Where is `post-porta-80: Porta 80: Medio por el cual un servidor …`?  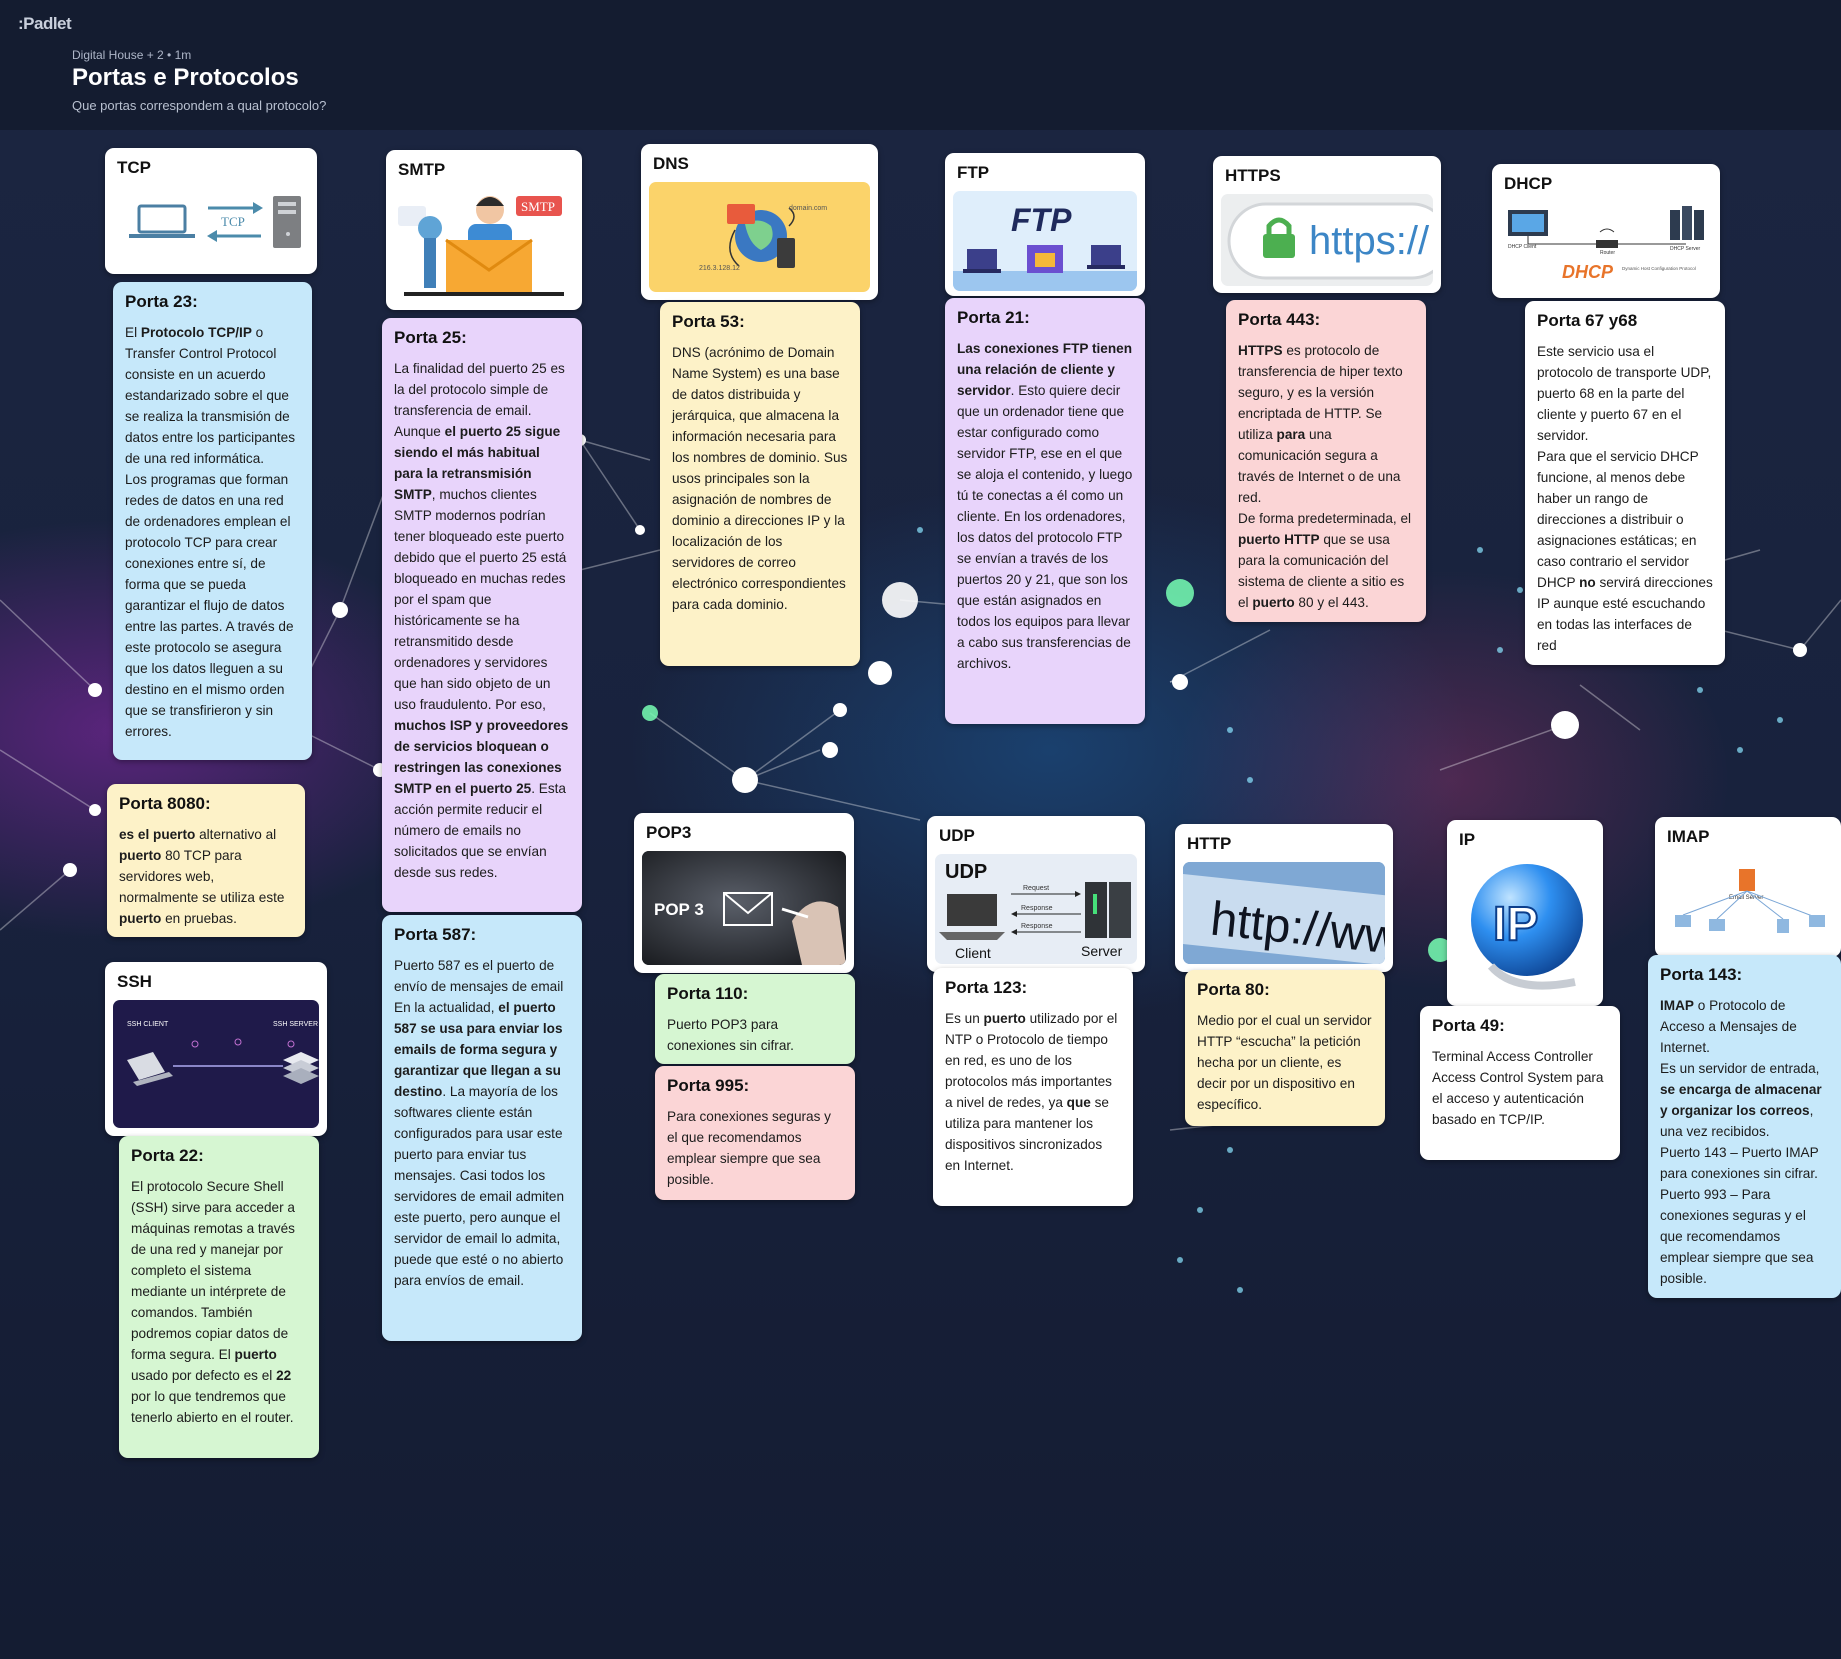
post-porta-80: Porta 80: Medio por el cual un servidor … is located at coordinates (1285, 1048).